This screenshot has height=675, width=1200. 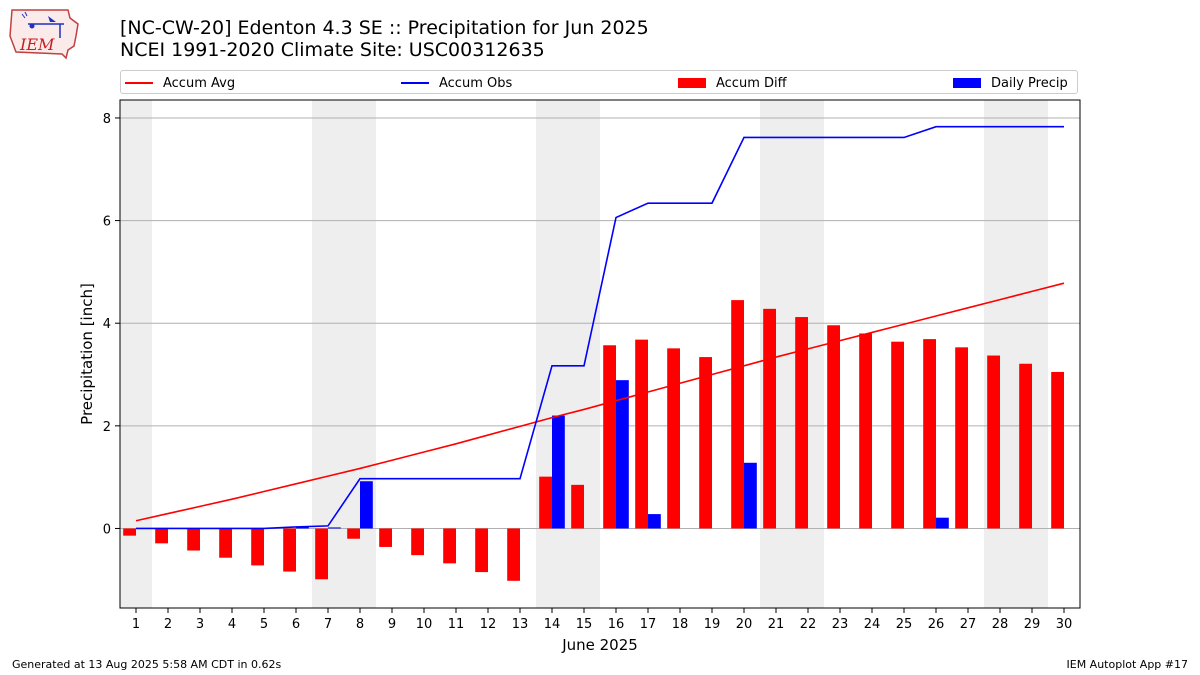 I want to click on x-tick-label: 30, so click(x=1064, y=624).